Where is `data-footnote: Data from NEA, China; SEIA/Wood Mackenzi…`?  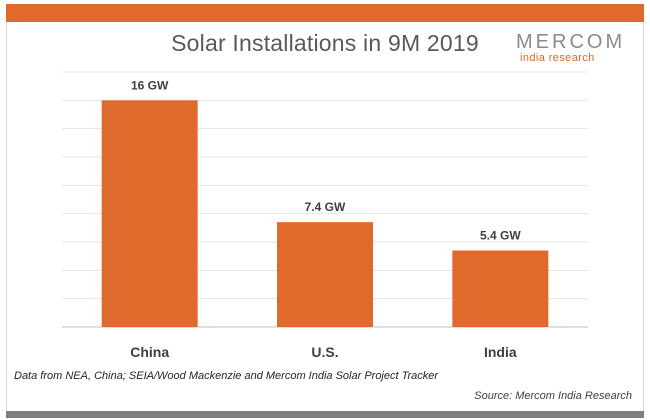 data-footnote: Data from NEA, China; SEIA/Wood Mackenzi… is located at coordinates (226, 376).